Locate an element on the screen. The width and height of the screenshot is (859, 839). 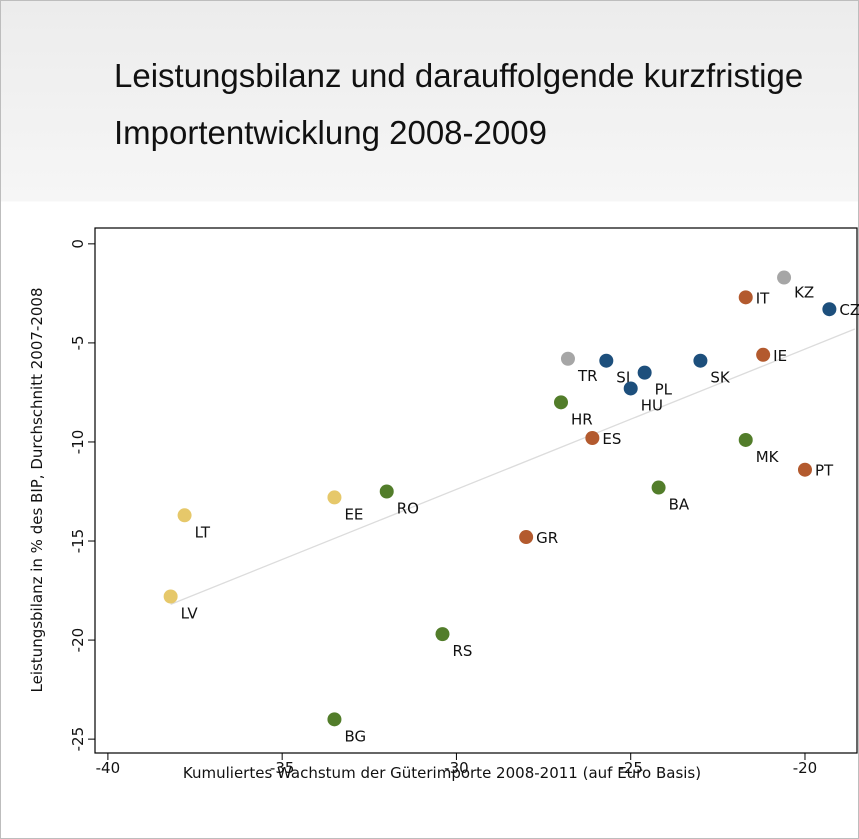
y-tick-label: -5 is located at coordinates (78, 342).